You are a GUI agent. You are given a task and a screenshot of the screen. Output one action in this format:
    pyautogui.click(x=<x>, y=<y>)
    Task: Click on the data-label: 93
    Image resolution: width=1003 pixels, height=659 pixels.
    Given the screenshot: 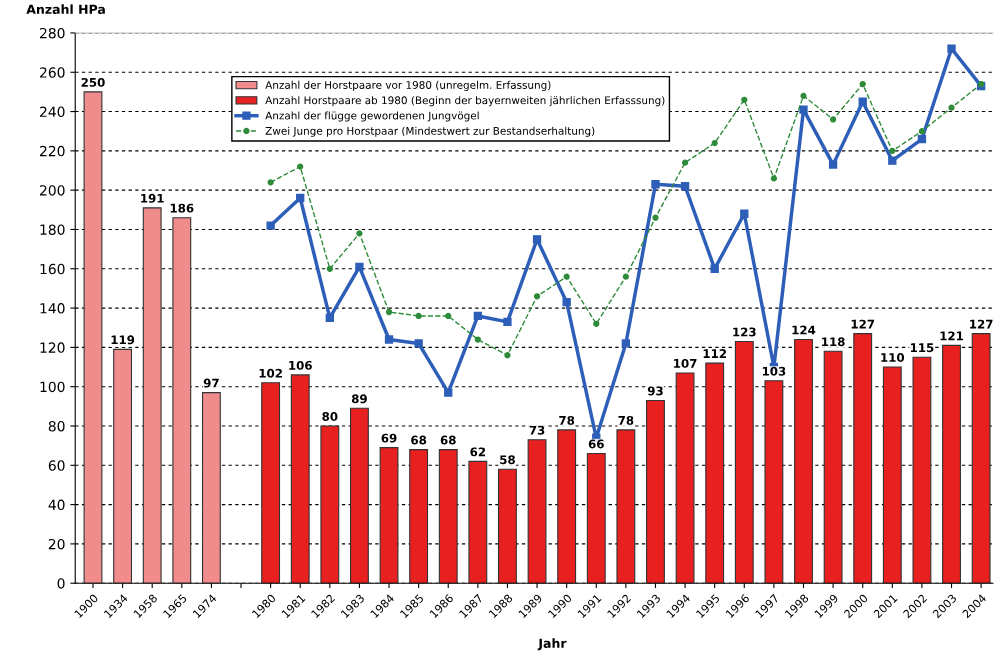 What is the action you would take?
    pyautogui.click(x=655, y=391)
    